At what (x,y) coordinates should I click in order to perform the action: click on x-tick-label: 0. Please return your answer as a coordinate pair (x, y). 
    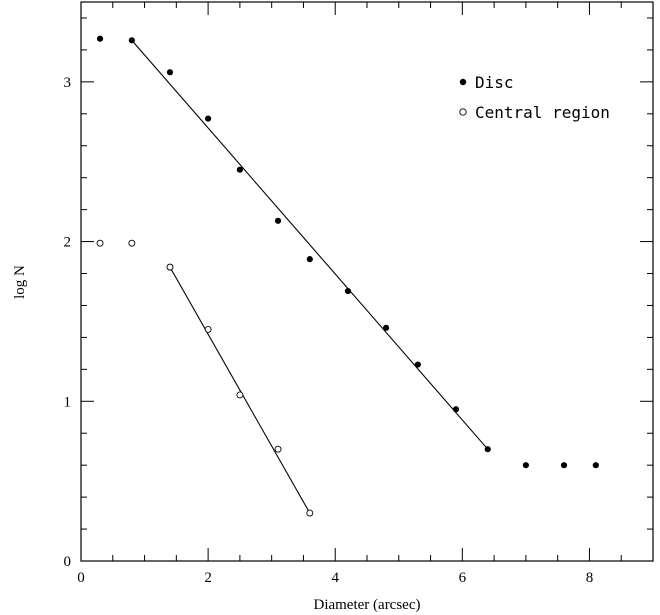
    Looking at the image, I should click on (81, 578).